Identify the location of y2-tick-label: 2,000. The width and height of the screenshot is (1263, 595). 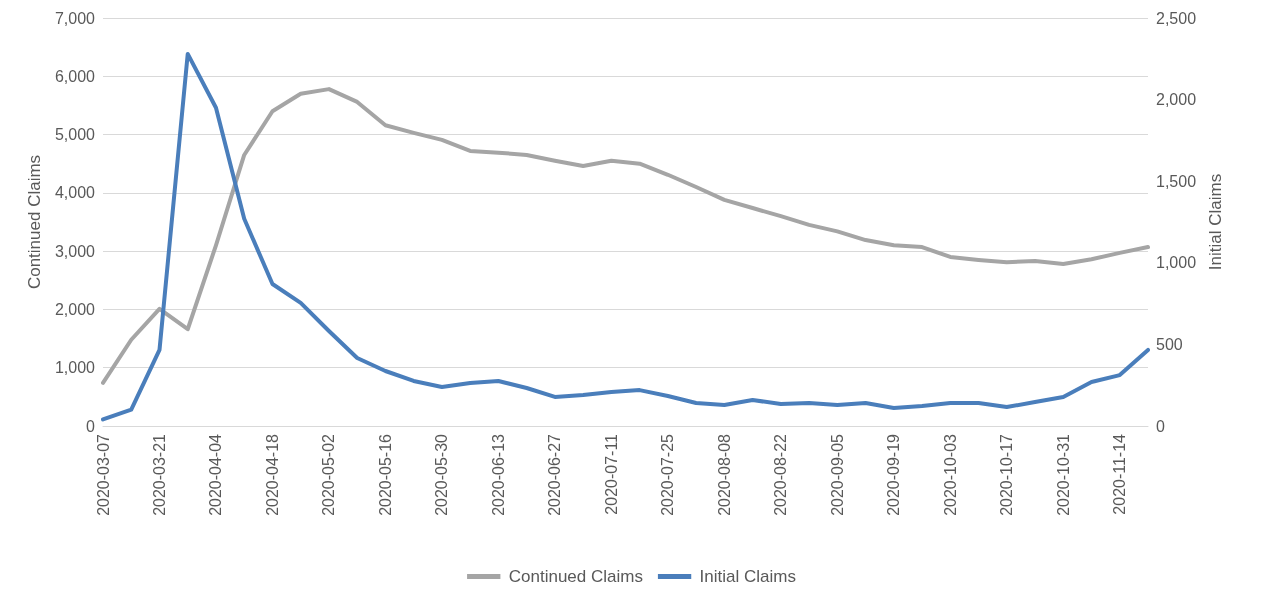
(1176, 100).